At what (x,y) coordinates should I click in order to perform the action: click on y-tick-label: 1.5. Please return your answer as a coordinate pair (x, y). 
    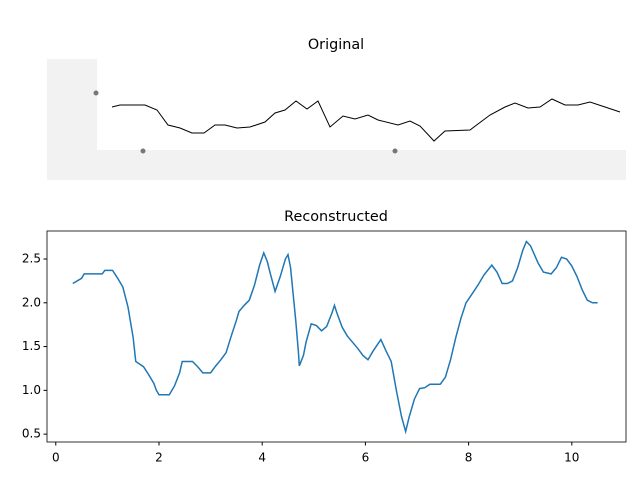
    Looking at the image, I should click on (31, 346).